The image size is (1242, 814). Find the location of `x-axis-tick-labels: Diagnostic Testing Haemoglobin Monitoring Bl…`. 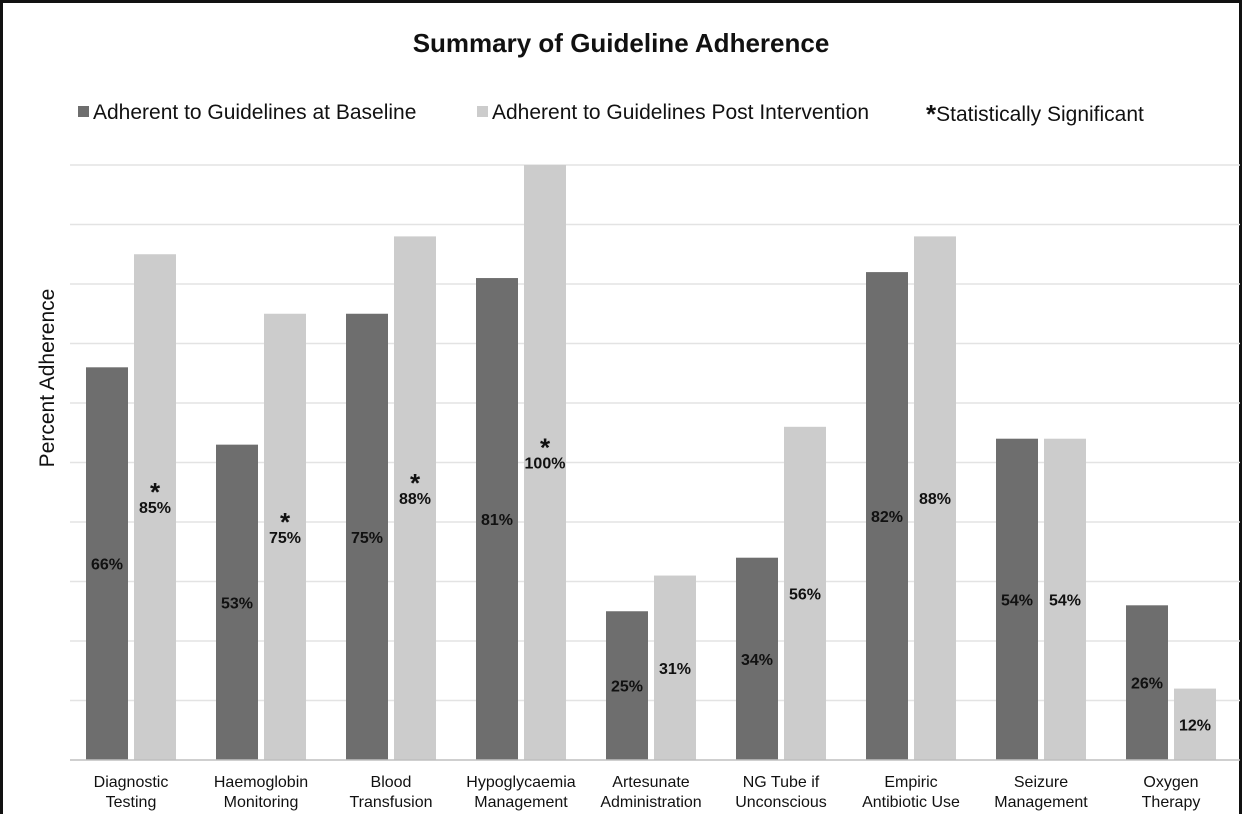

x-axis-tick-labels: Diagnostic Testing Haemoglobin Monitoring Bl… is located at coordinates (647, 792).